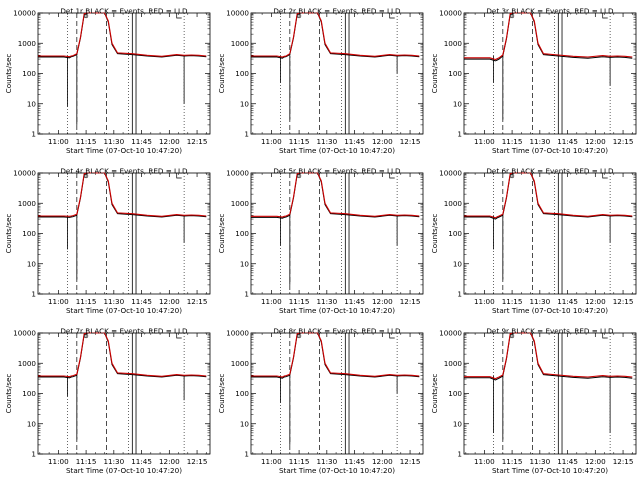  I want to click on panel-title: Det 3r BLACK = Events, RED = LLD, so click(550, 11).